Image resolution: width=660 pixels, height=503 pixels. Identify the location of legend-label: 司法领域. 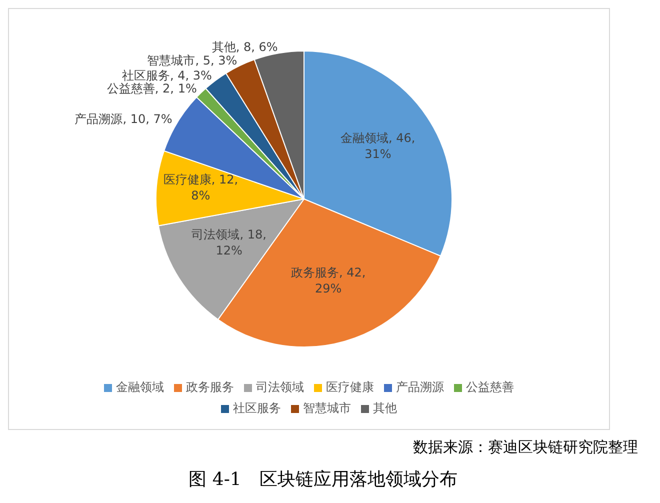
(279, 387).